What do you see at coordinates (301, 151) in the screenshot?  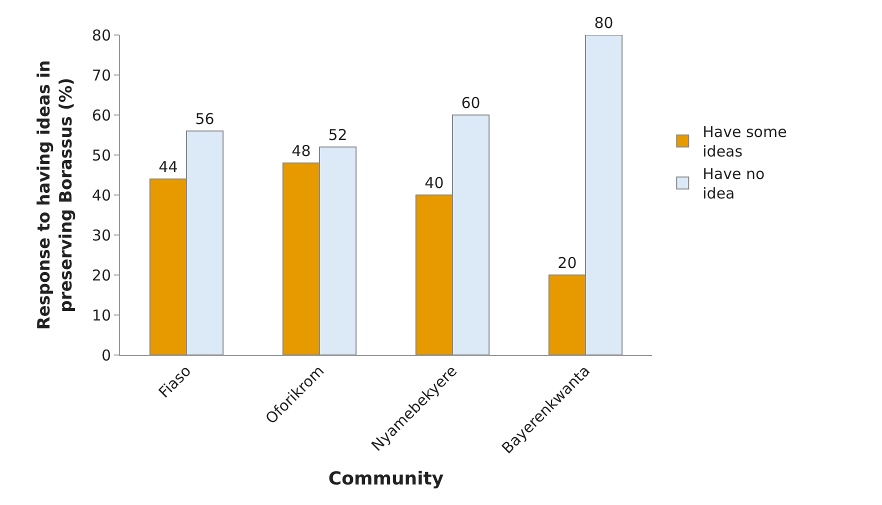 I see `data-label: 48` at bounding box center [301, 151].